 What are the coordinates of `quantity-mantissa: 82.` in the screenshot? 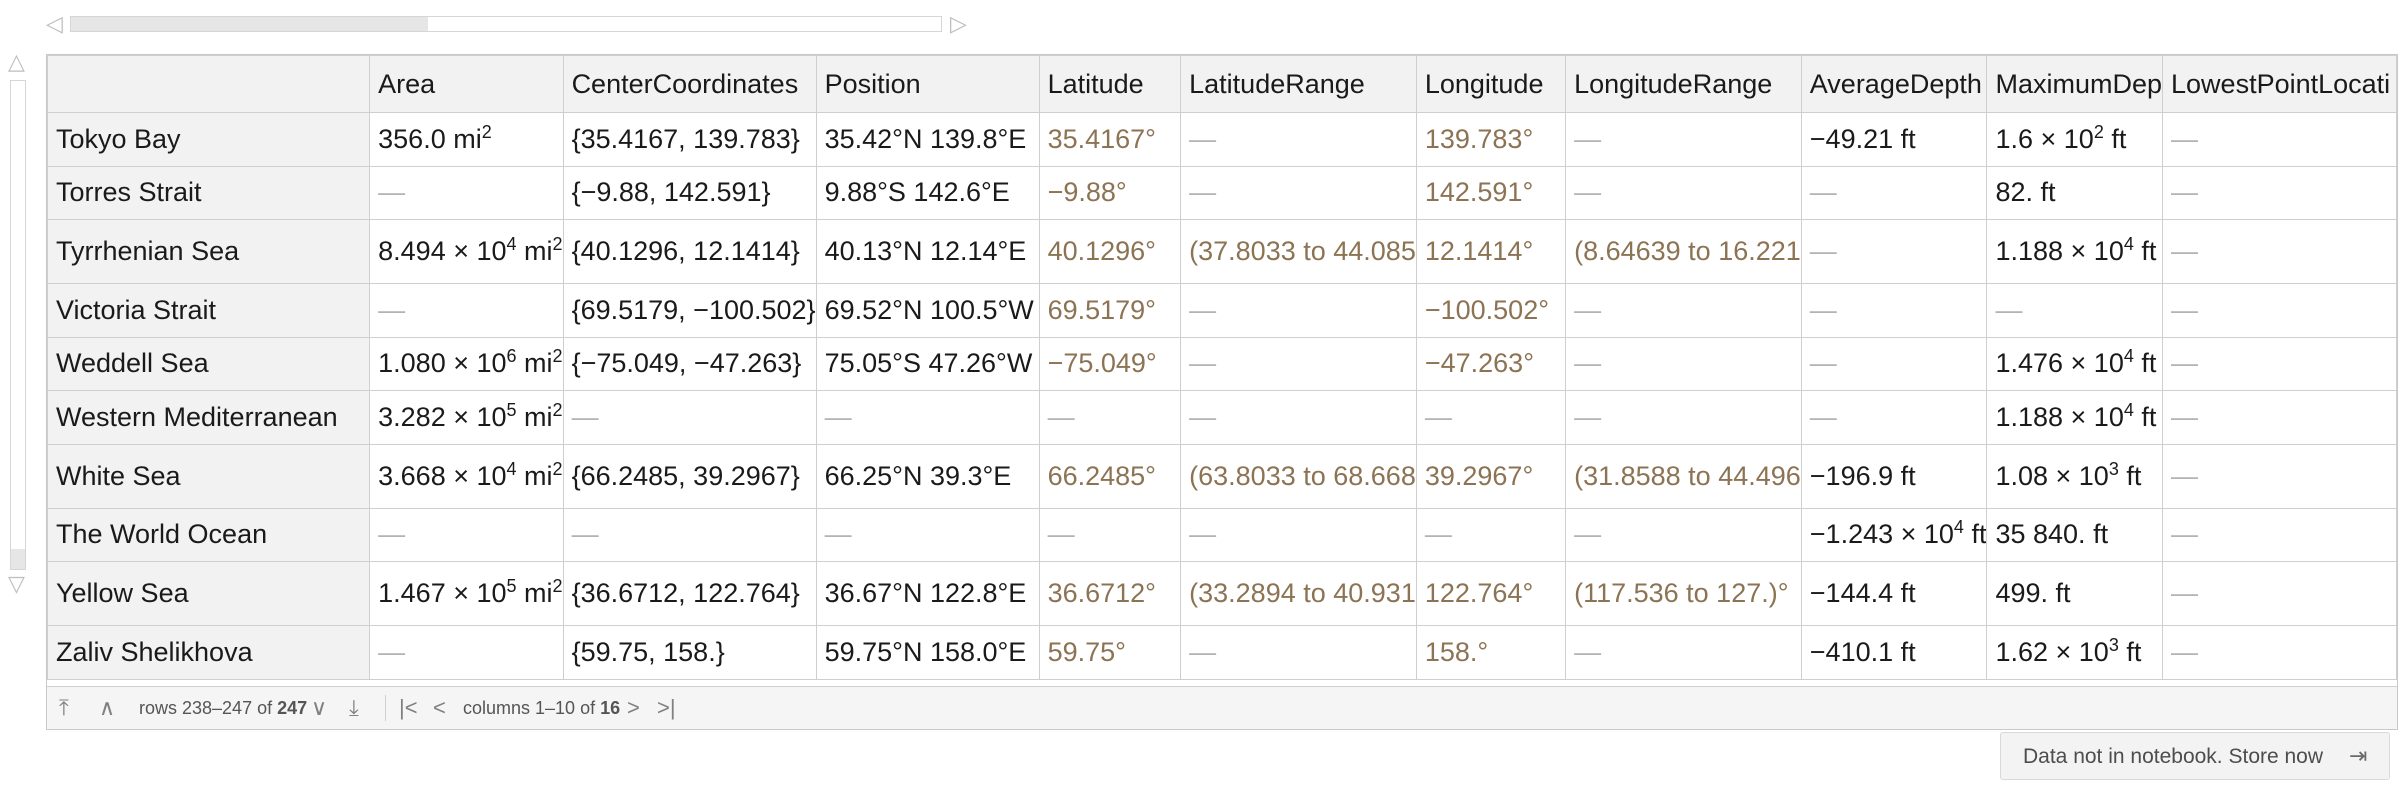 It's located at (2014, 192).